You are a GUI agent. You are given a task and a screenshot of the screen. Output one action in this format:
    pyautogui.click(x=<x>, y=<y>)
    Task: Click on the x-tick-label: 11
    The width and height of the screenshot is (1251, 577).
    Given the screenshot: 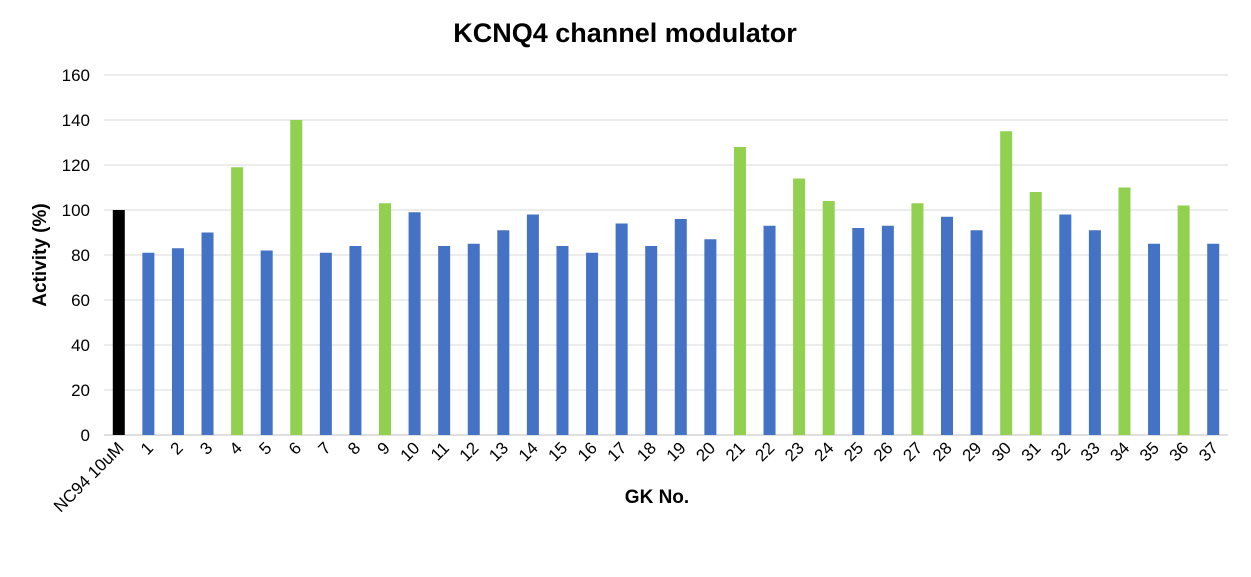 What is the action you would take?
    pyautogui.click(x=440, y=451)
    